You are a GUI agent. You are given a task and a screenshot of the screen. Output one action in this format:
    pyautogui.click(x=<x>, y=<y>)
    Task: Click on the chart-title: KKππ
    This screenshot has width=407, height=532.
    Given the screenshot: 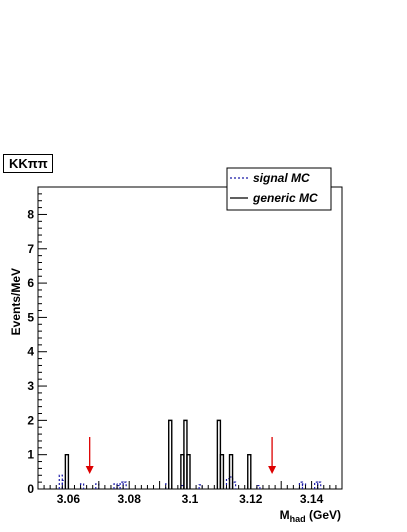 What is the action you would take?
    pyautogui.click(x=28, y=163)
    